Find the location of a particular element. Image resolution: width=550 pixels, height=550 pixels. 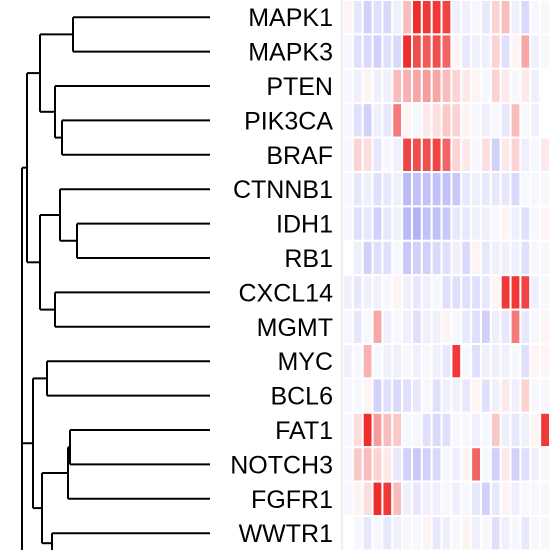

gene-label-mapk1: MAPK1 is located at coordinates (290, 18).